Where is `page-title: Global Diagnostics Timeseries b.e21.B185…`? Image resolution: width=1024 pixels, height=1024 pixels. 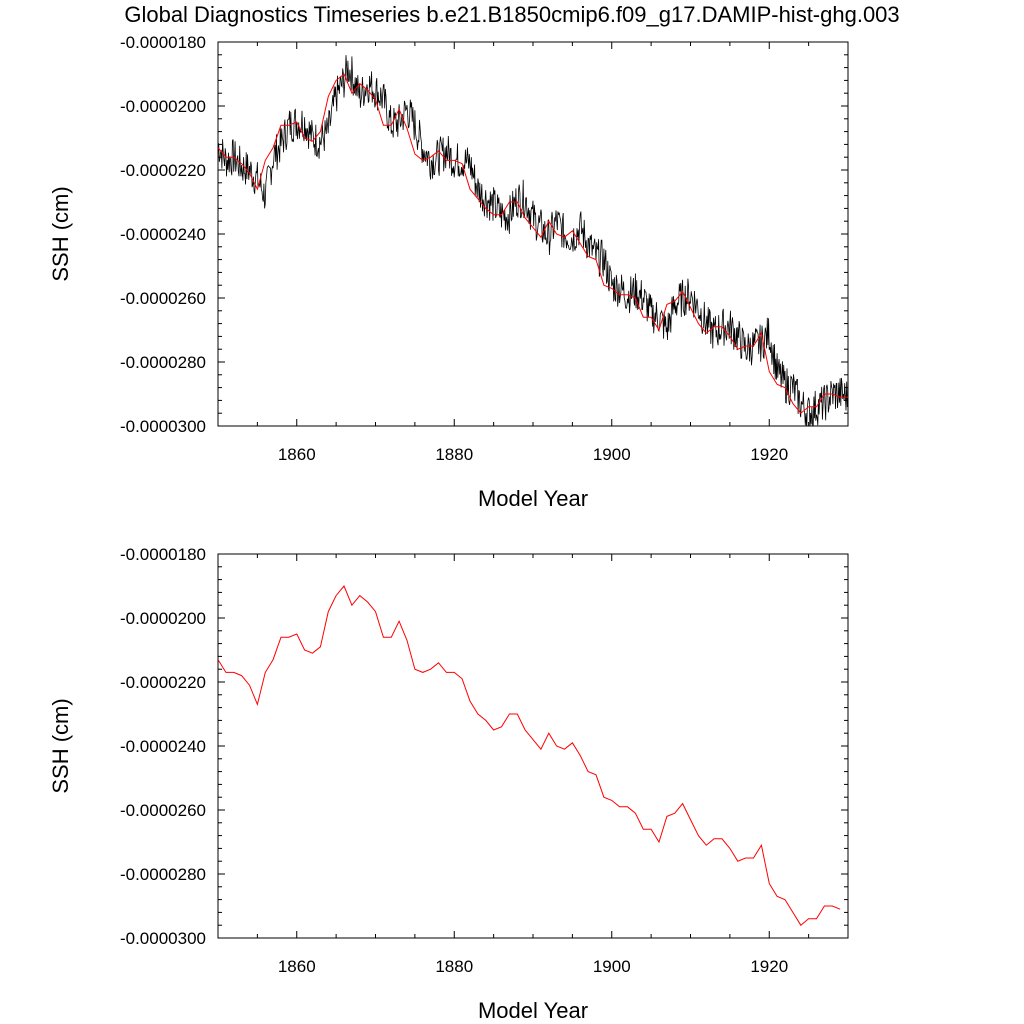
page-title: Global Diagnostics Timeseries b.e21.B185… is located at coordinates (512, 14).